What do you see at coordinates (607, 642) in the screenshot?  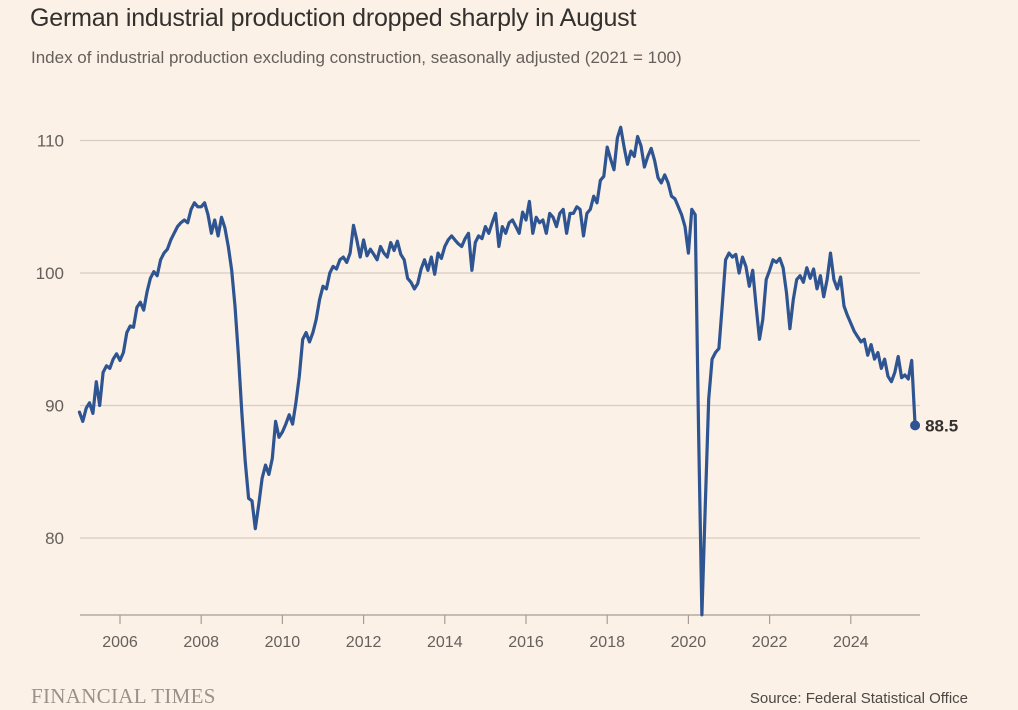 I see `x-tick-label-2018: 2018` at bounding box center [607, 642].